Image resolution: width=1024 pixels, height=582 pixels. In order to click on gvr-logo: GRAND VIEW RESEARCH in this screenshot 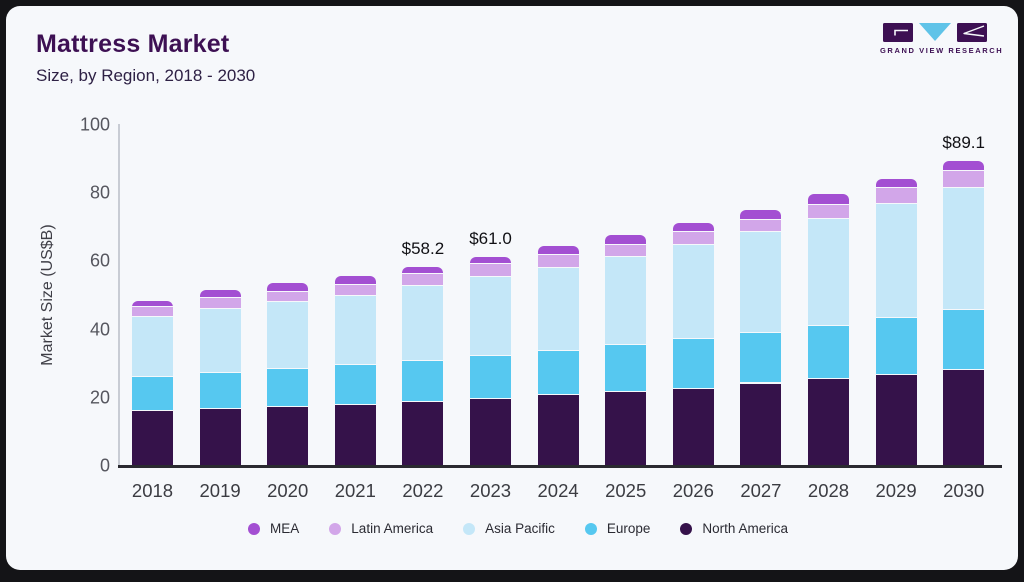, I will do `click(942, 38)`.